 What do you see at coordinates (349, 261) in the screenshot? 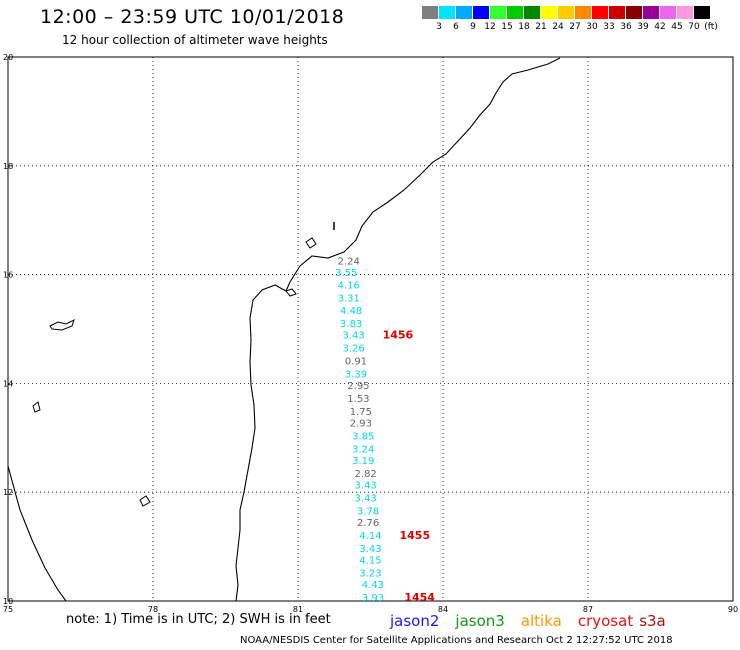
I see `wave-height-value: 2.24` at bounding box center [349, 261].